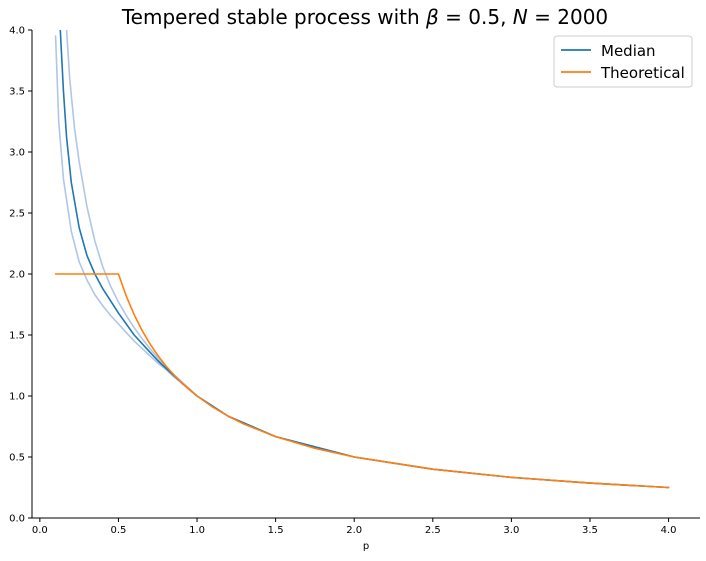 The height and width of the screenshot is (561, 706). What do you see at coordinates (17, 92) in the screenshot?
I see `y-tick-label: 3.5` at bounding box center [17, 92].